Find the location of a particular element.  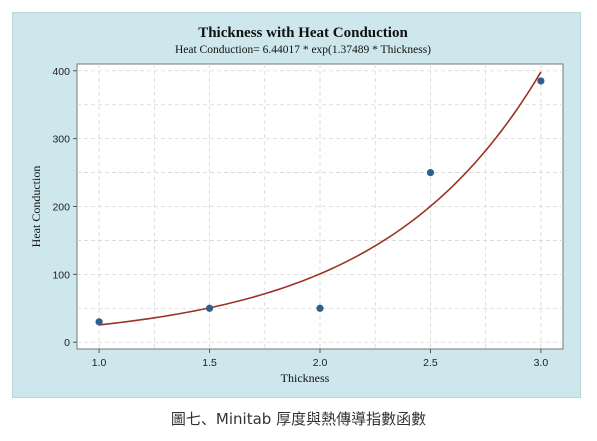

y-tick-label: 100 is located at coordinates (61, 275).